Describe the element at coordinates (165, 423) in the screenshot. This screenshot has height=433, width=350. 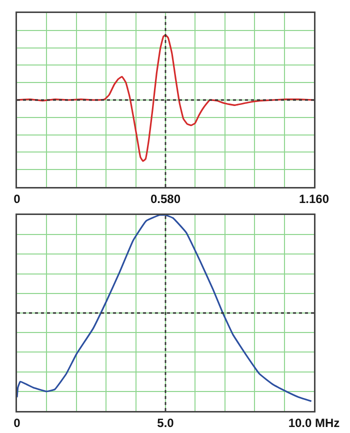
I see `x-tick-label: 5.0` at that location.